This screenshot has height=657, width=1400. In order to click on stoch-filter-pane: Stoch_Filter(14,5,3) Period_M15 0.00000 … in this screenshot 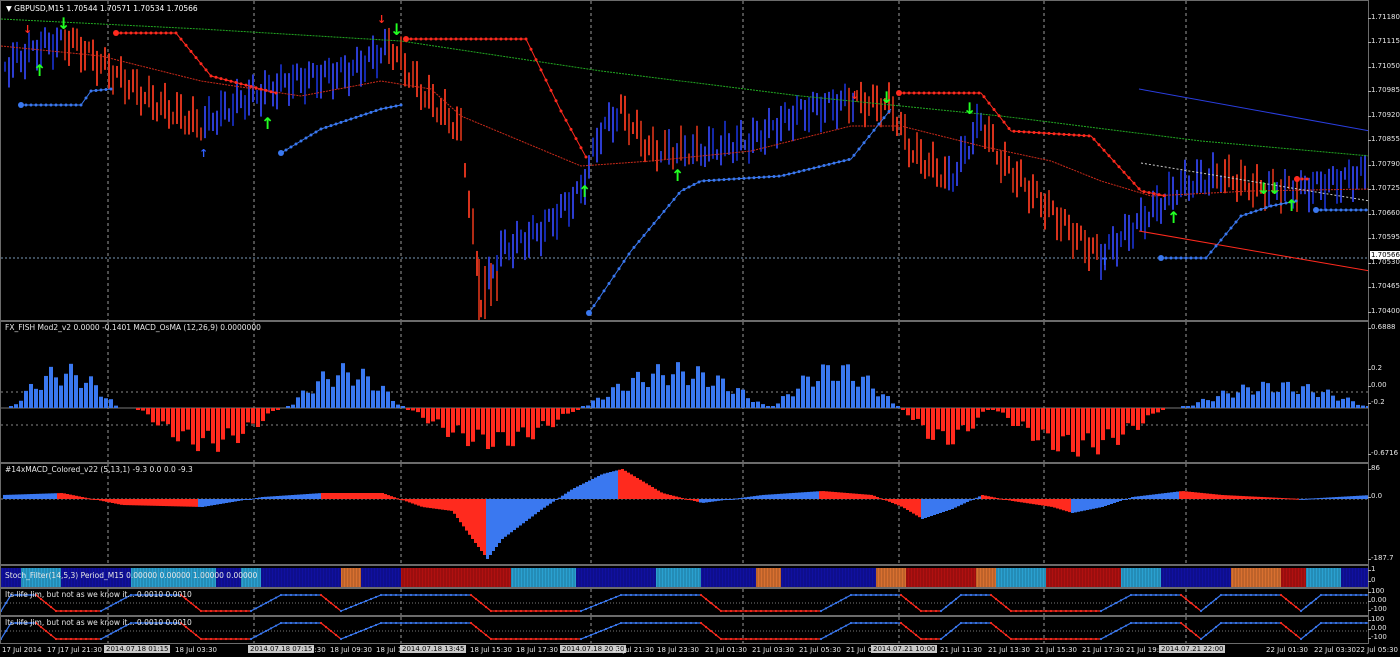, I will do `click(684, 576)`.